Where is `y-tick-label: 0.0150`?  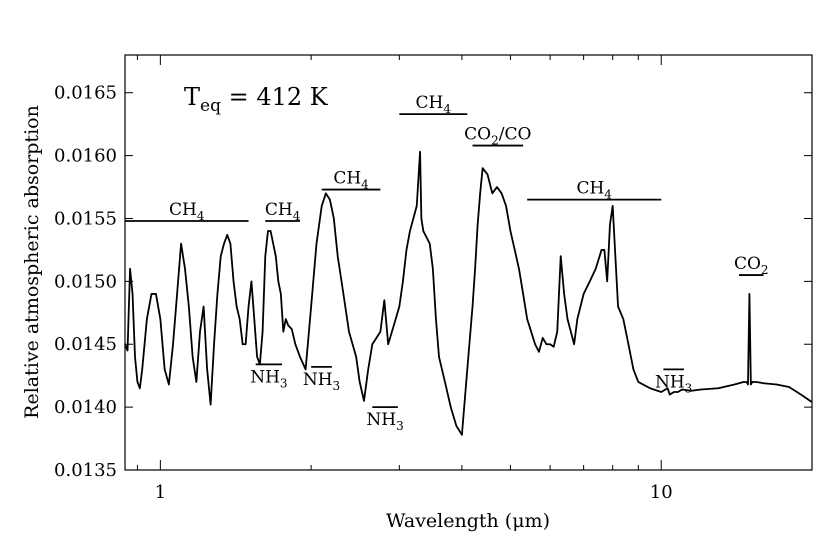
y-tick-label: 0.0150 is located at coordinates (85, 281).